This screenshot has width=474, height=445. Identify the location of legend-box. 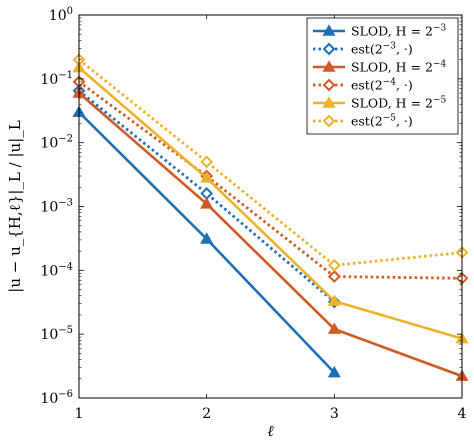
(382, 76).